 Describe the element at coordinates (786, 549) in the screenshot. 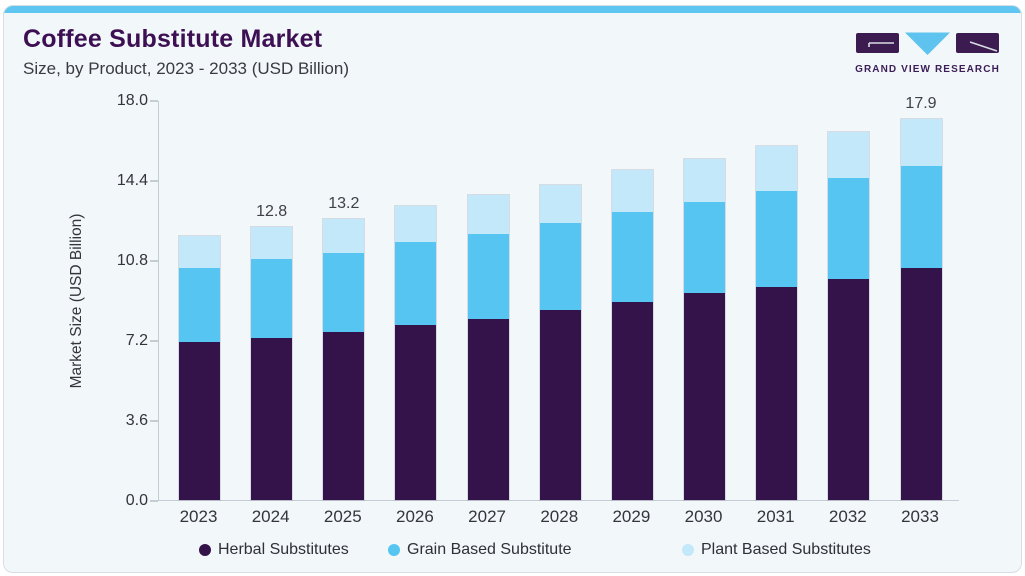

I see `legend-label: Plant Based Substitutes` at that location.